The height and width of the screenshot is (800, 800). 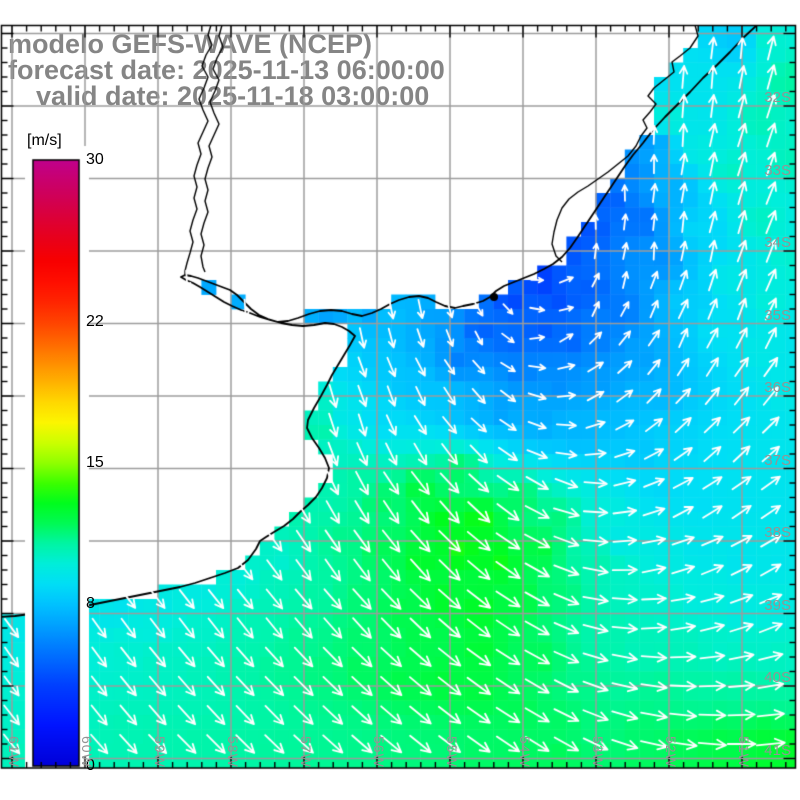 I want to click on lat-label: 37S, so click(x=777, y=460).